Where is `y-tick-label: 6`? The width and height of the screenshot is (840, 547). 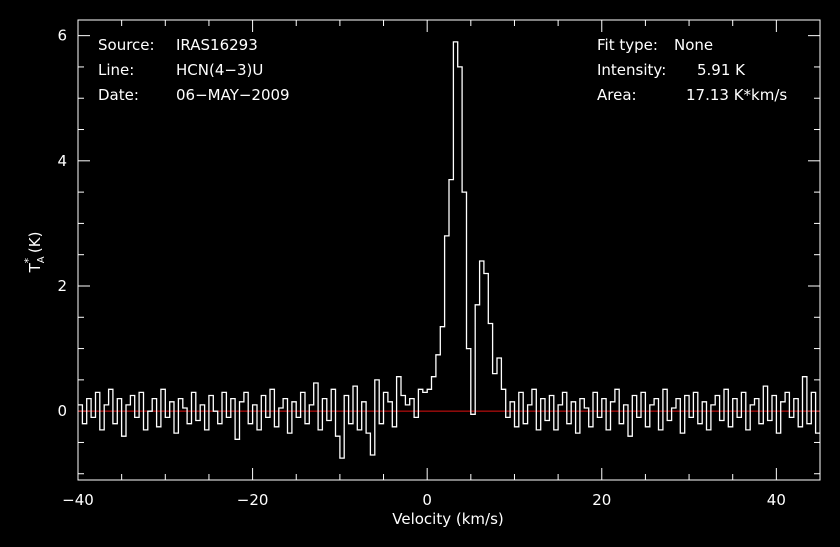
y-tick-label: 6 is located at coordinates (62, 36).